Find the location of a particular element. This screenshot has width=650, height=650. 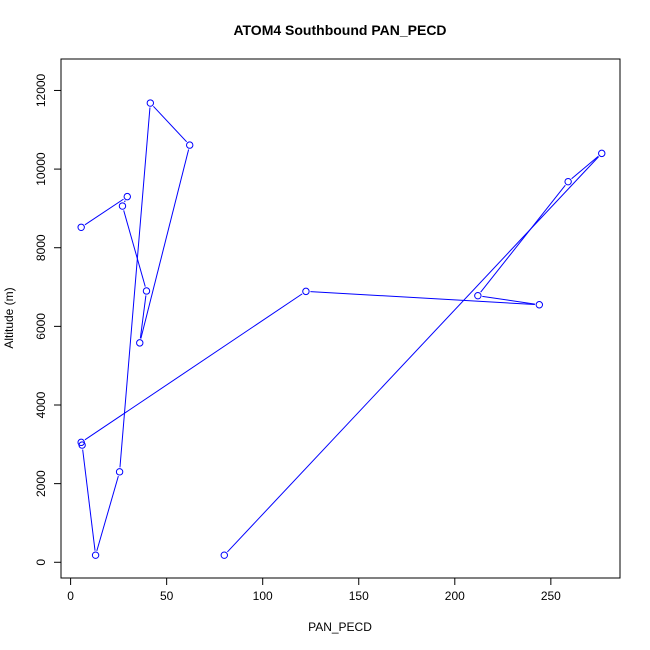

y-axis-label: Altitude (m) is located at coordinates (9, 317).